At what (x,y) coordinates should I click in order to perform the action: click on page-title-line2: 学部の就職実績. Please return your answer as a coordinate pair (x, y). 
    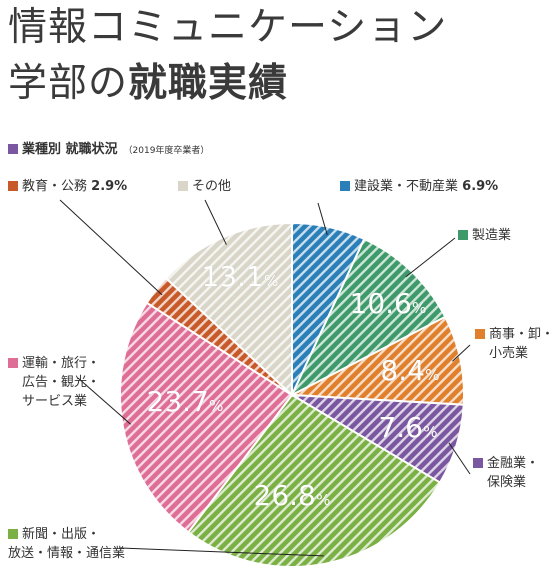
    Looking at the image, I should click on (148, 83).